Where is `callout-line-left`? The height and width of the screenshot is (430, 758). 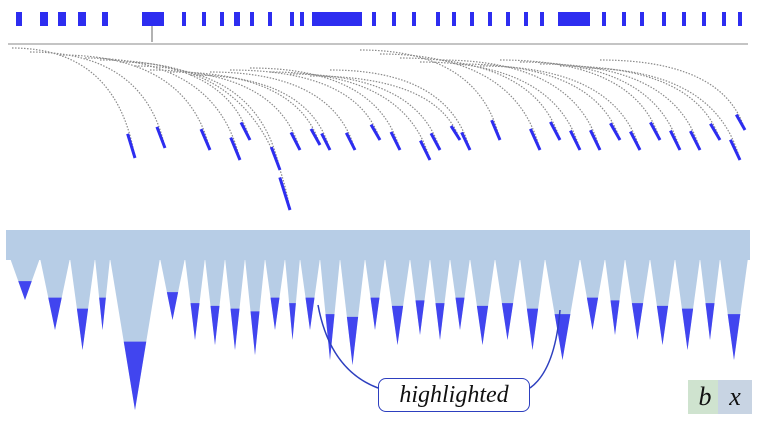 callout-line-left is located at coordinates (348, 346).